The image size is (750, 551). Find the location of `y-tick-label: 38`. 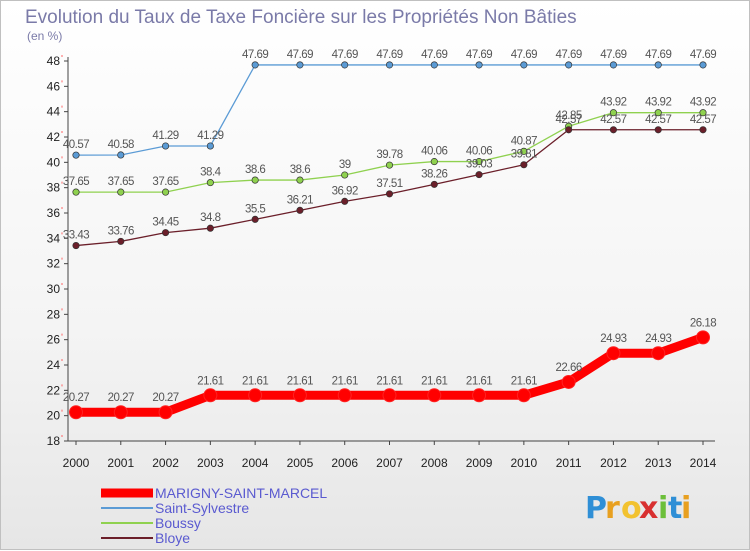

y-tick-label: 38 is located at coordinates (54, 188).